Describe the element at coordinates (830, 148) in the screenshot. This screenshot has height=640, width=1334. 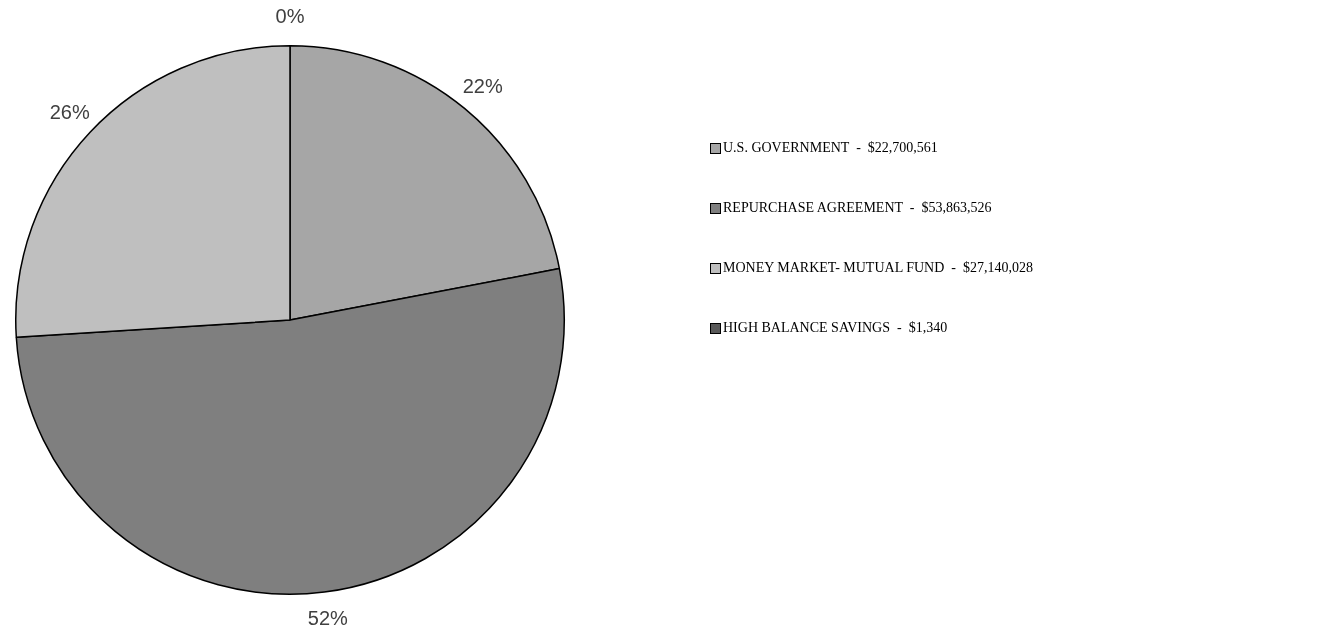
I see `legend-label: U.S. GOVERNMENT - $22,700,561` at that location.